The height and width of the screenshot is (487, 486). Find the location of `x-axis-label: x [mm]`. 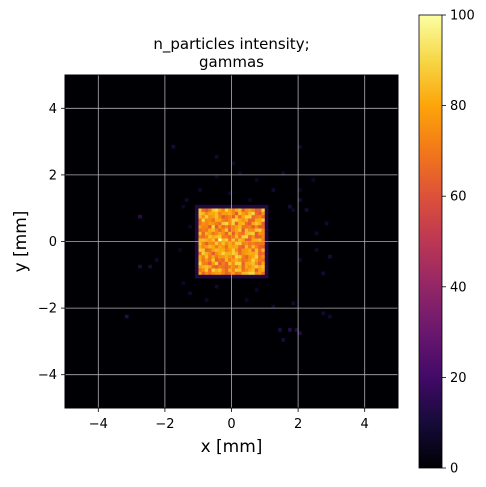

x-axis-label: x [mm] is located at coordinates (232, 447).